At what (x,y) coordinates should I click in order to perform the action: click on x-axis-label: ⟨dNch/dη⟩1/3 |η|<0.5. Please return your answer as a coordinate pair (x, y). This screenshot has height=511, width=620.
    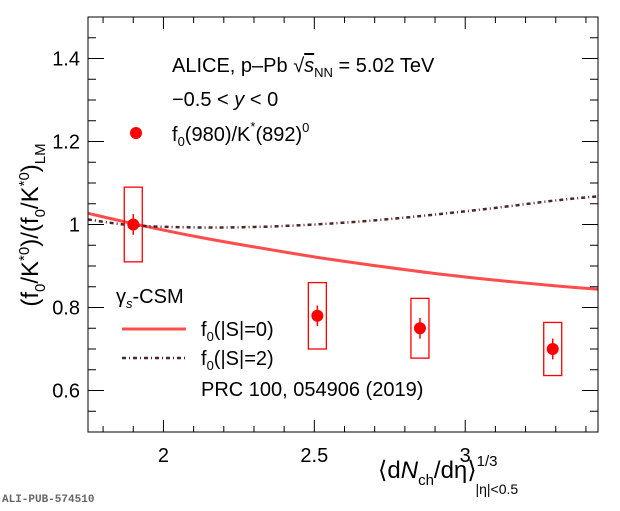
    Looking at the image, I should click on (448, 475).